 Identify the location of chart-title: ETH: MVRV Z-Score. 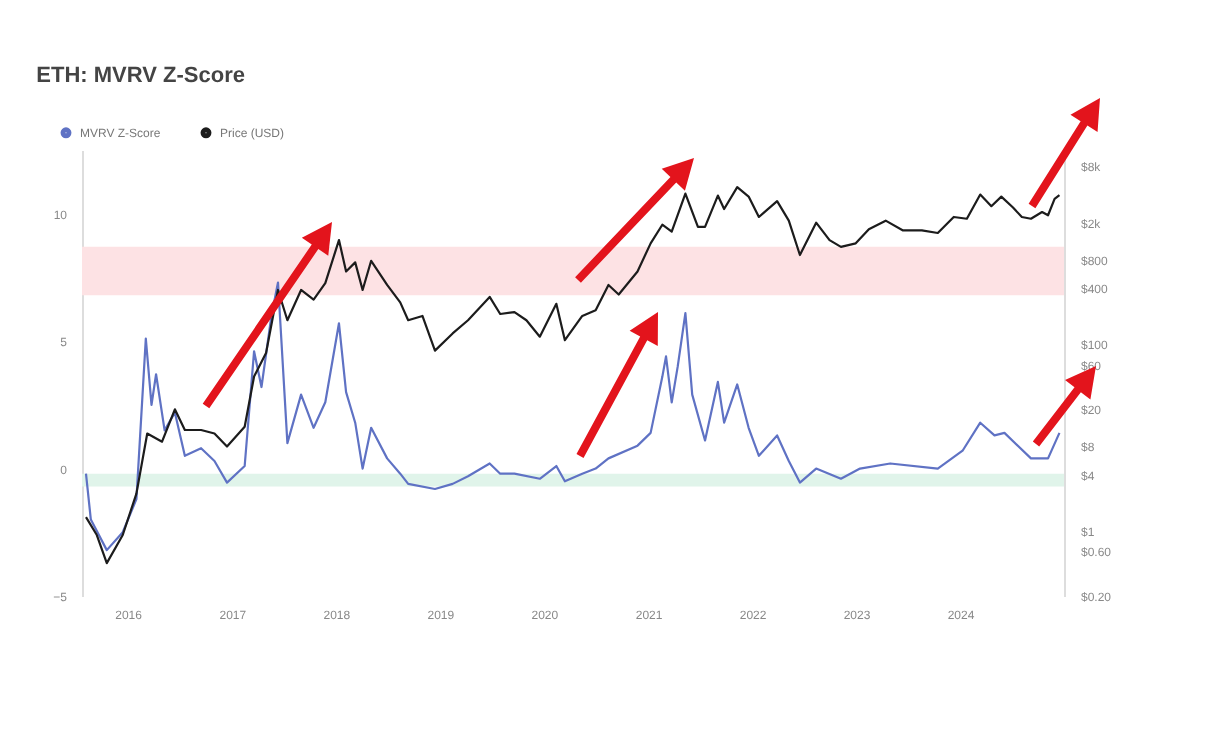
(140, 76).